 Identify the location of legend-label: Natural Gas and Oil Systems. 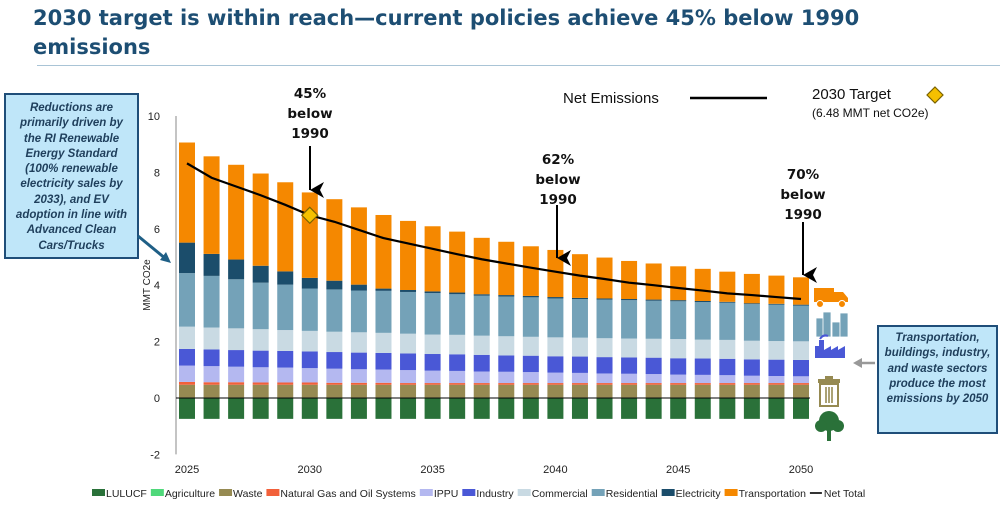
(347, 494).